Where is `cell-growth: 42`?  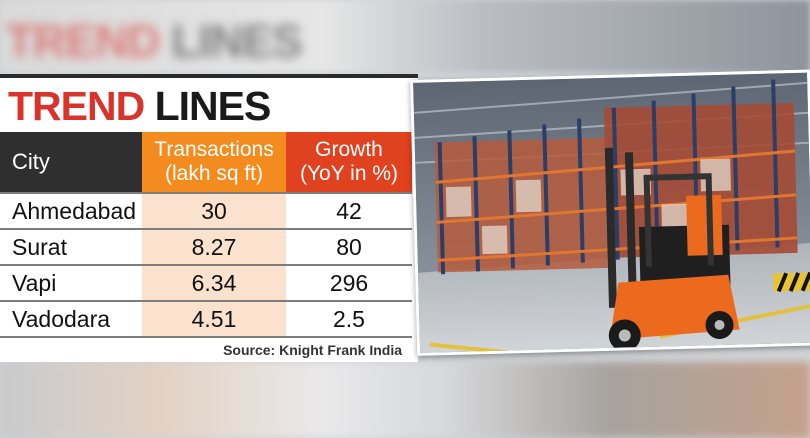 cell-growth: 42 is located at coordinates (349, 210).